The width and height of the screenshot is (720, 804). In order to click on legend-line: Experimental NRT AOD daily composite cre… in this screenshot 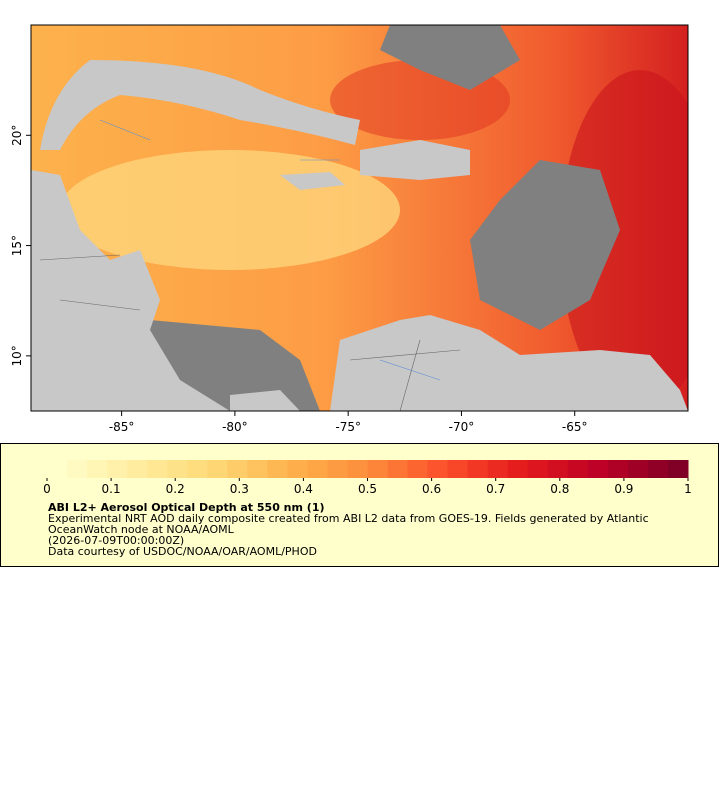, I will do `click(348, 518)`.